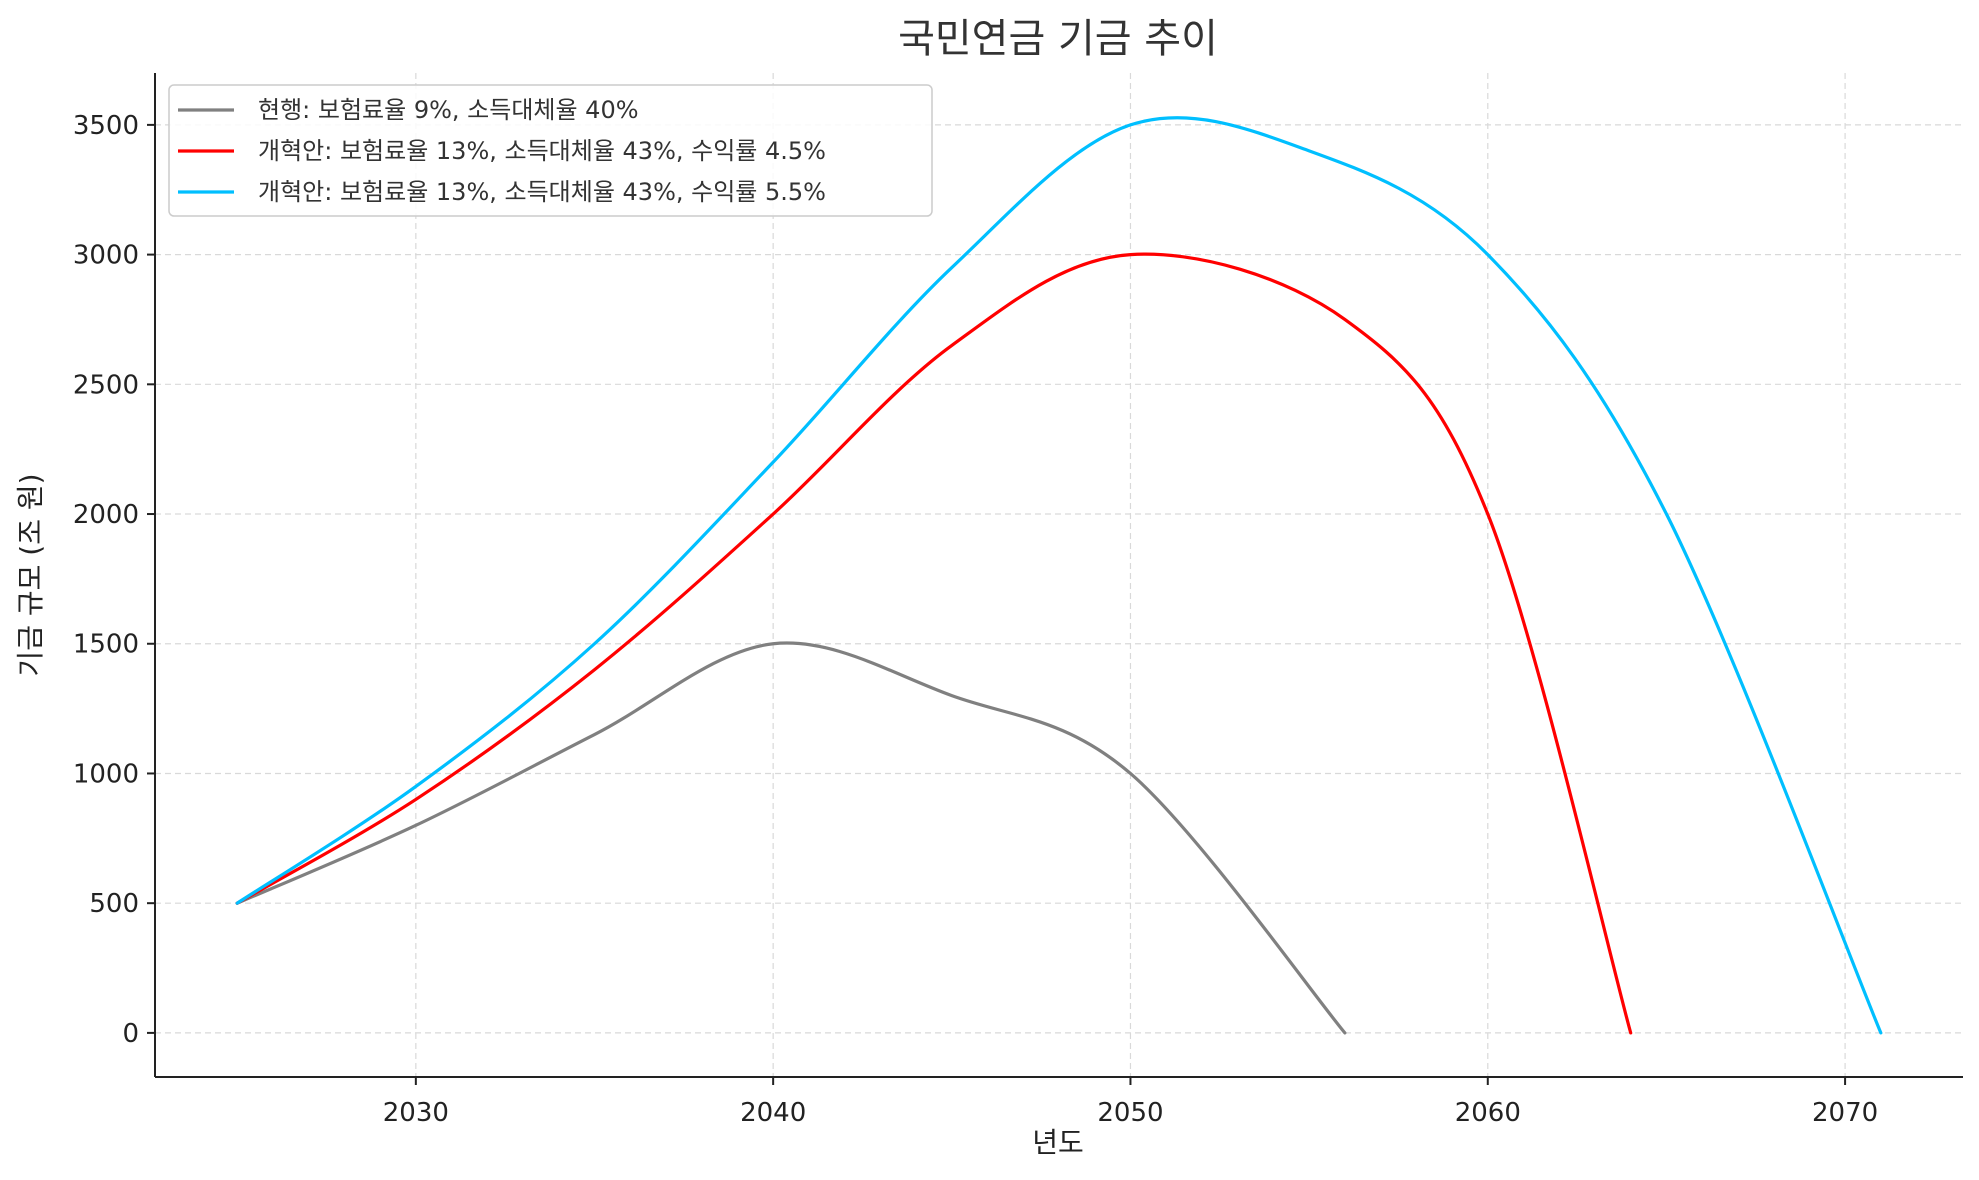 This screenshot has height=1180, width=1979. What do you see at coordinates (1488, 1113) in the screenshot?
I see `x-tick-label: 2060` at bounding box center [1488, 1113].